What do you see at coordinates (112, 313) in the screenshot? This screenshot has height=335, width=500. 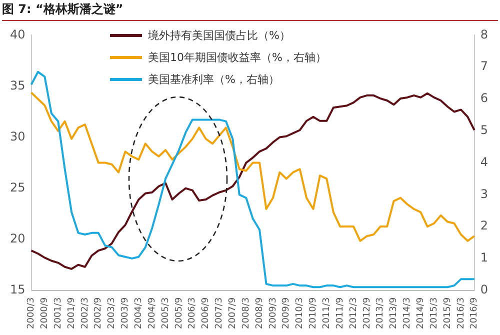 I see `x-tick-label: 2003/3` at bounding box center [112, 313].